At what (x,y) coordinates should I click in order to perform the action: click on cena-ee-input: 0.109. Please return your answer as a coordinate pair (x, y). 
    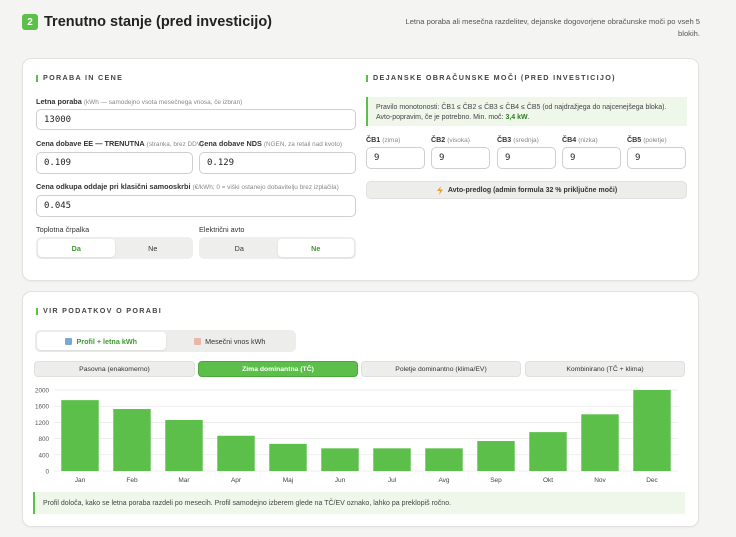
    Looking at the image, I should click on (114, 163).